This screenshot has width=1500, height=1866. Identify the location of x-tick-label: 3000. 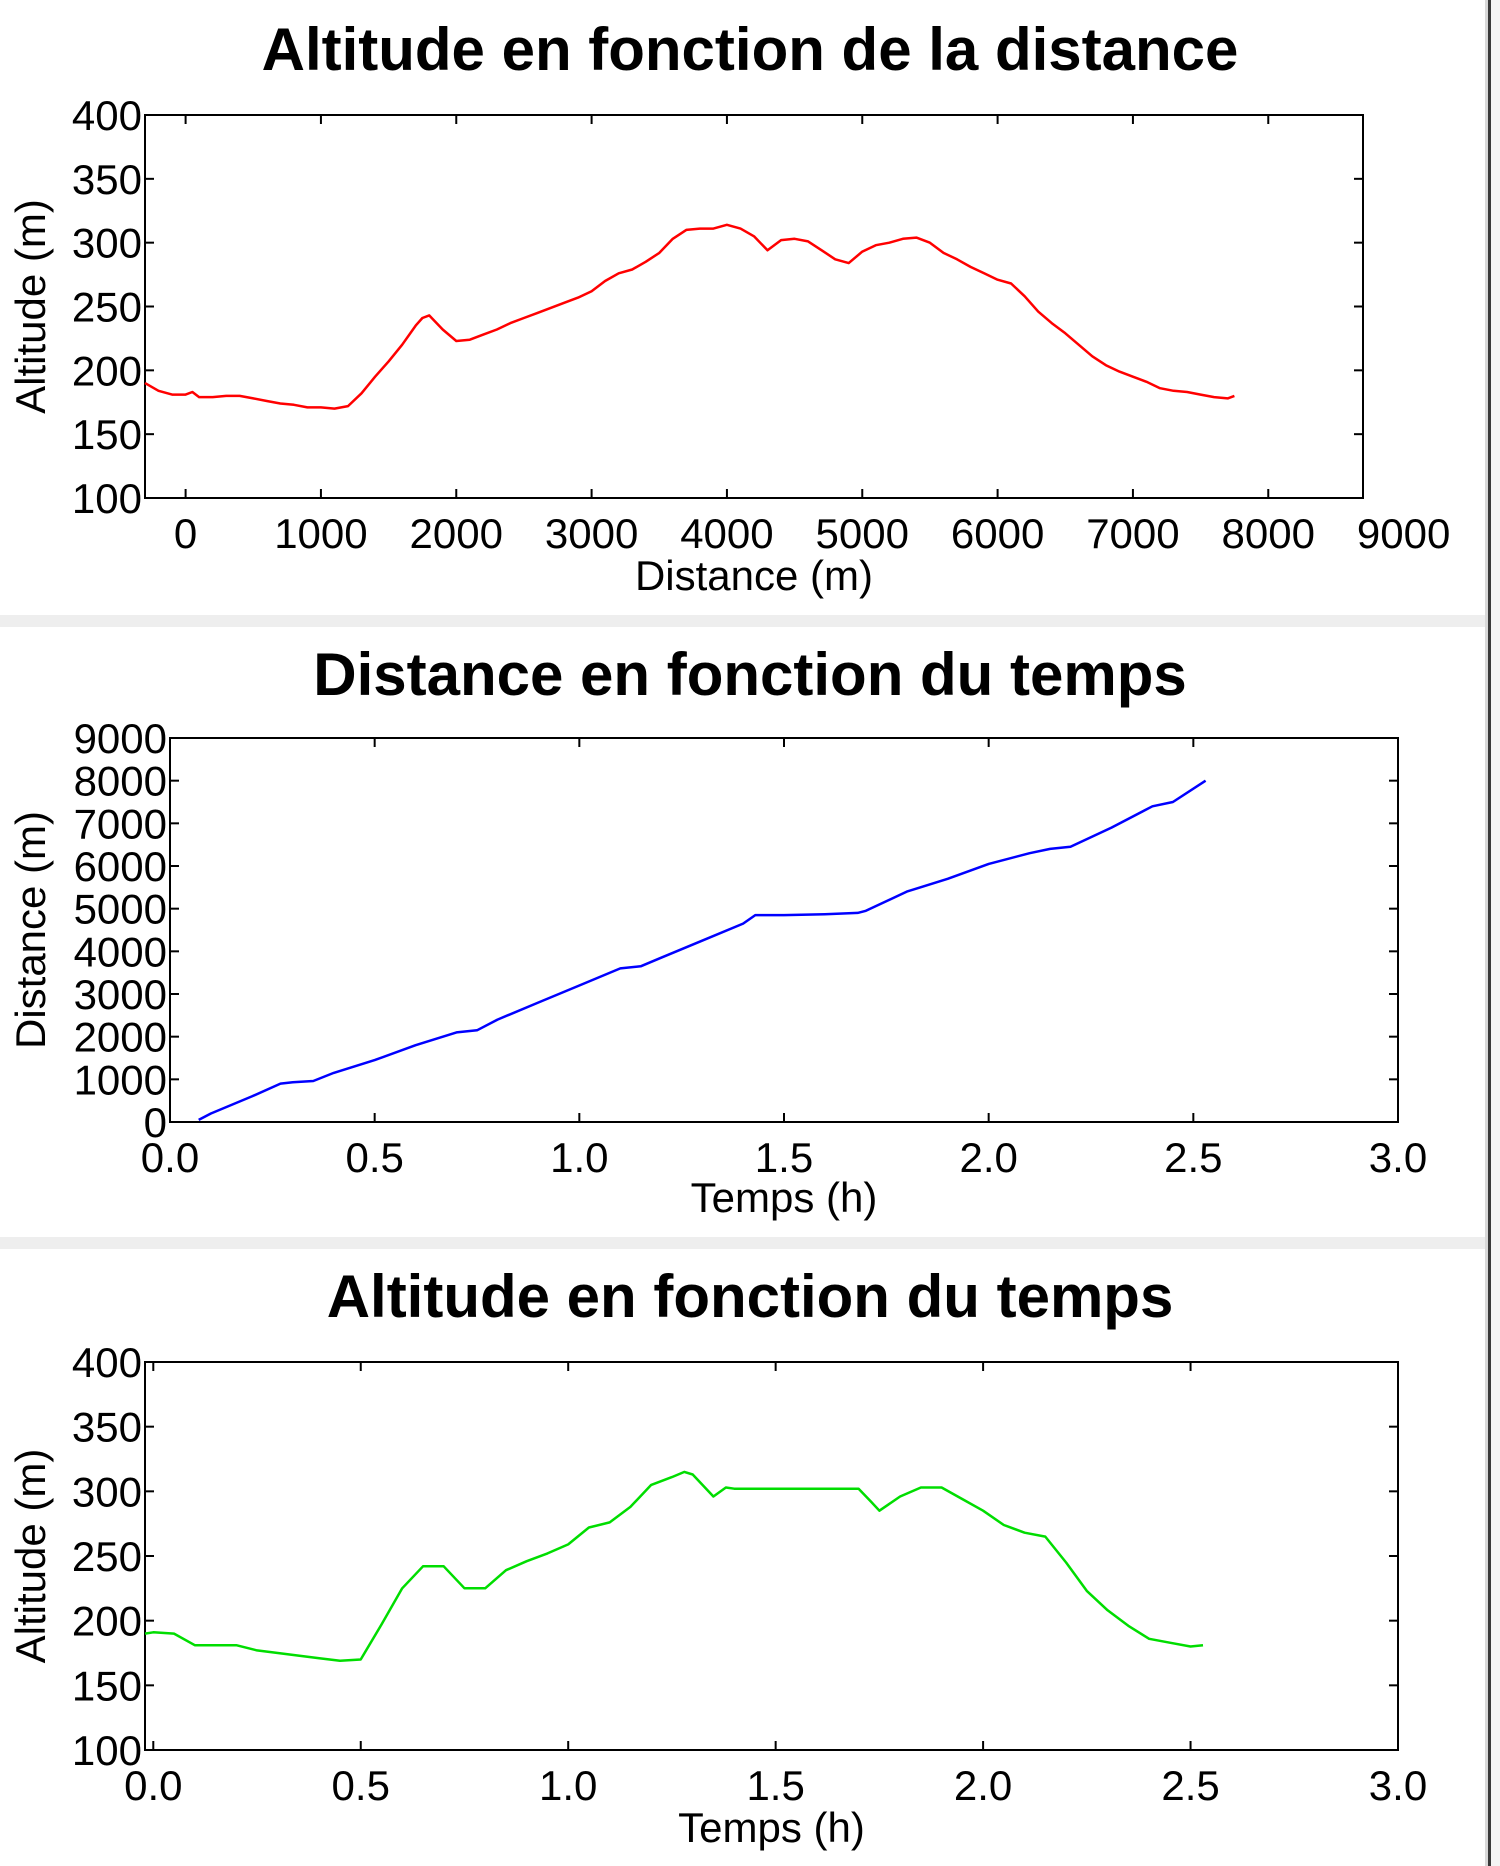
(591, 533).